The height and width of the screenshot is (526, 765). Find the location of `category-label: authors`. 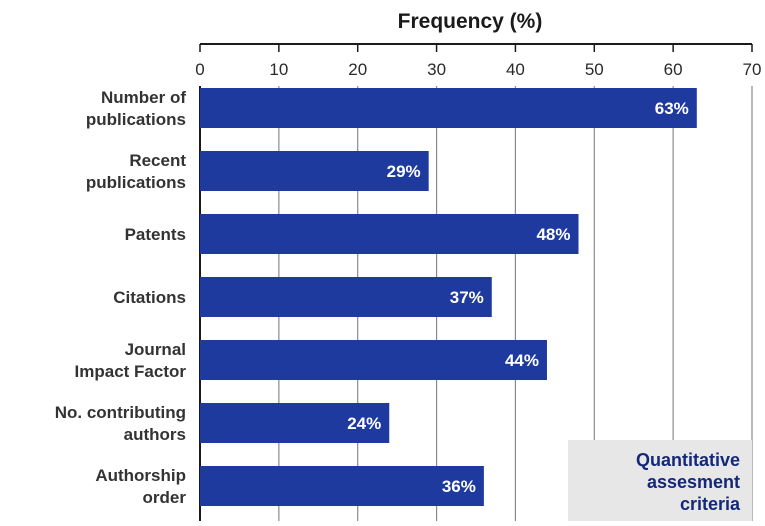

category-label: authors is located at coordinates (155, 434).